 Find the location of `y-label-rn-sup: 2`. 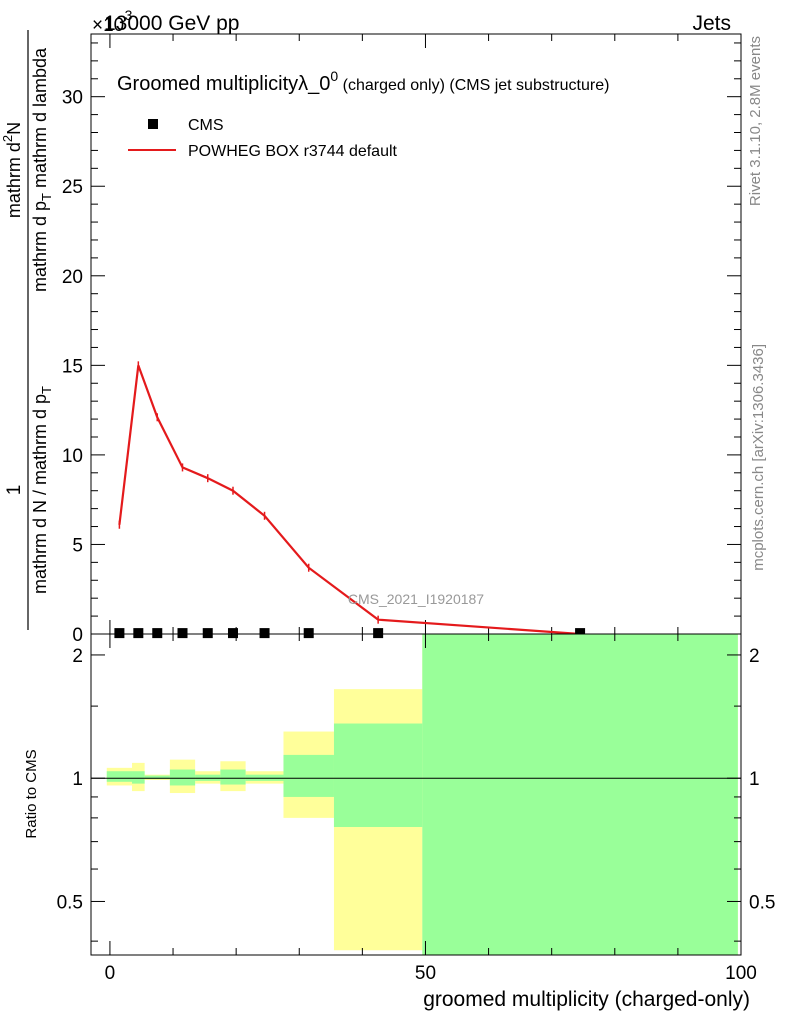

y-label-rn-sup: 2 is located at coordinates (7, 138).